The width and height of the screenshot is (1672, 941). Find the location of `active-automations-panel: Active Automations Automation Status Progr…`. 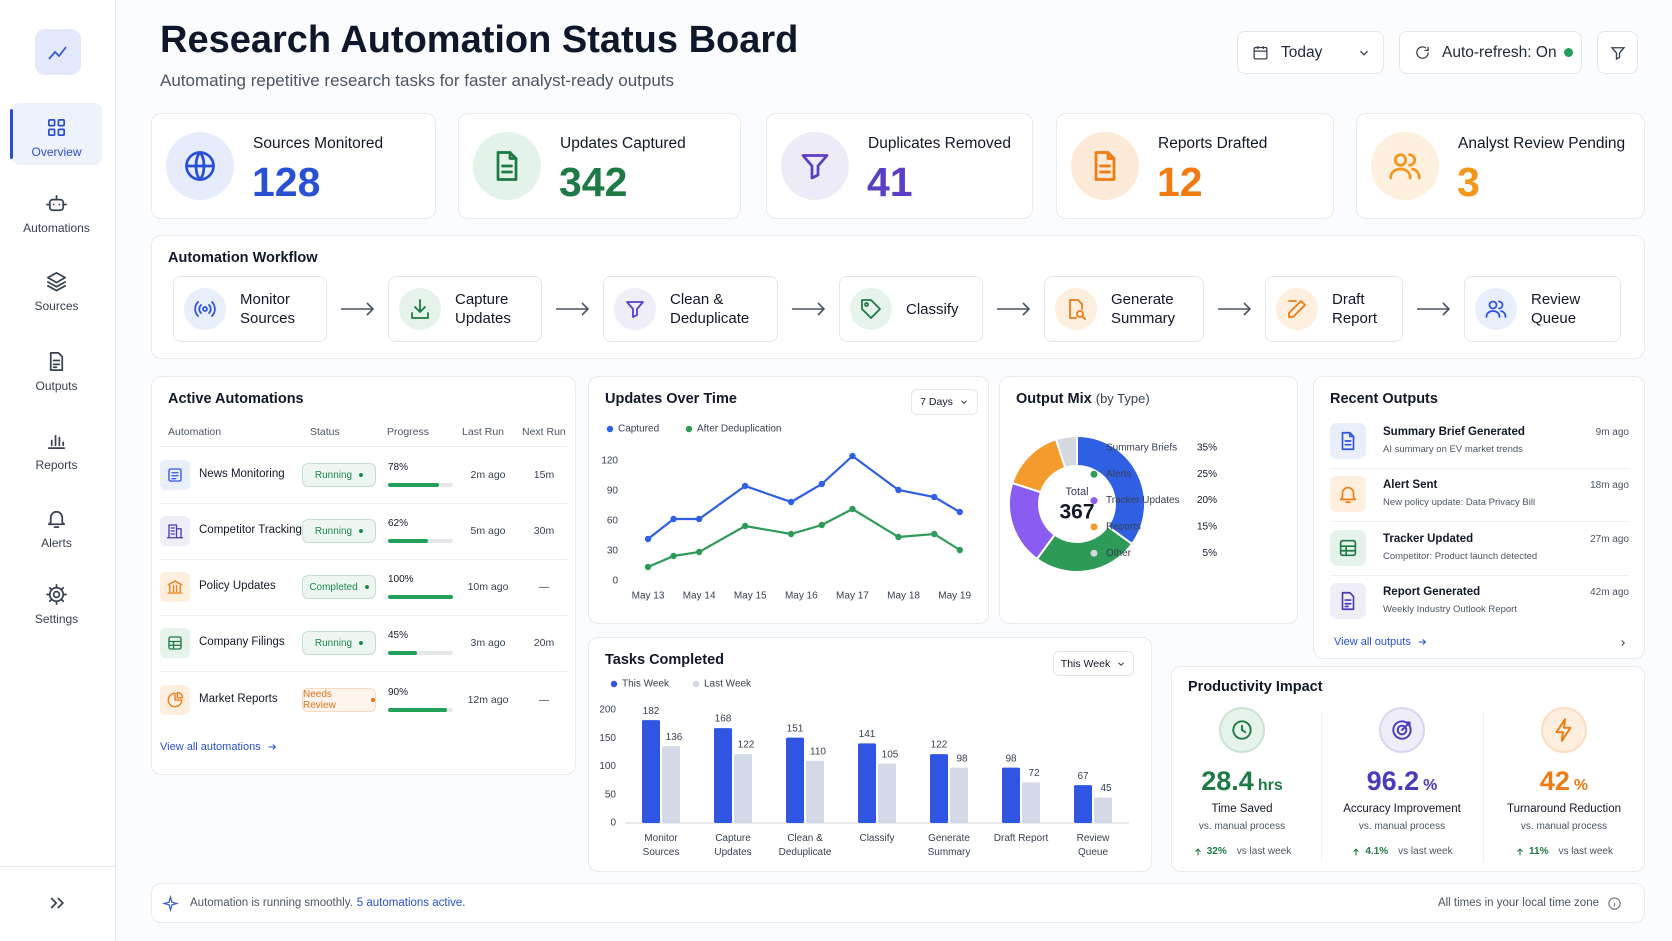

active-automations-panel: Active Automations Automation Status Progr… is located at coordinates (363, 575).